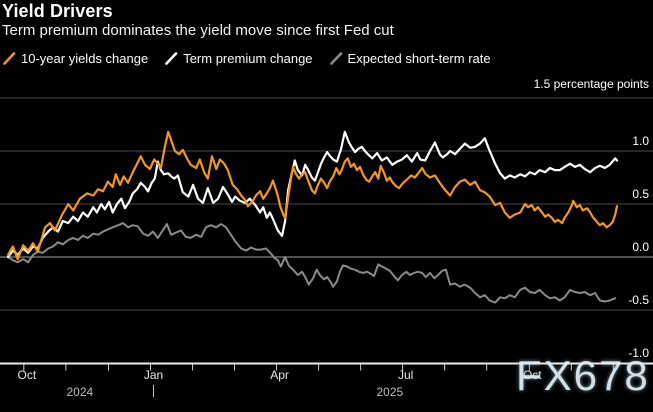 Image resolution: width=653 pixels, height=412 pixels. I want to click on legend-item-expected-short-term-rate: Expected short-term rate, so click(410, 58).